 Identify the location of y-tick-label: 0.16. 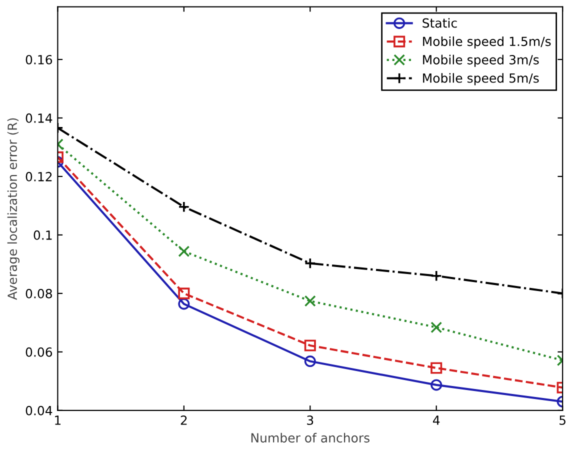
(39, 59).